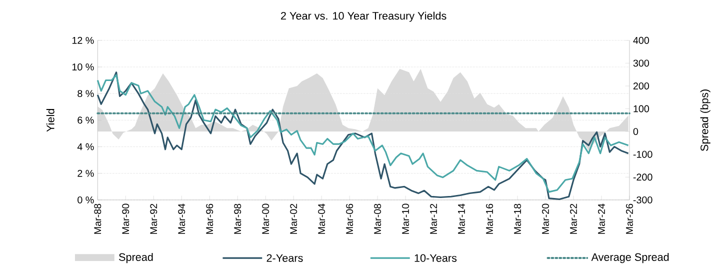  Describe the element at coordinates (86, 173) in the screenshot. I see `y-tick-label: 2 %` at that location.